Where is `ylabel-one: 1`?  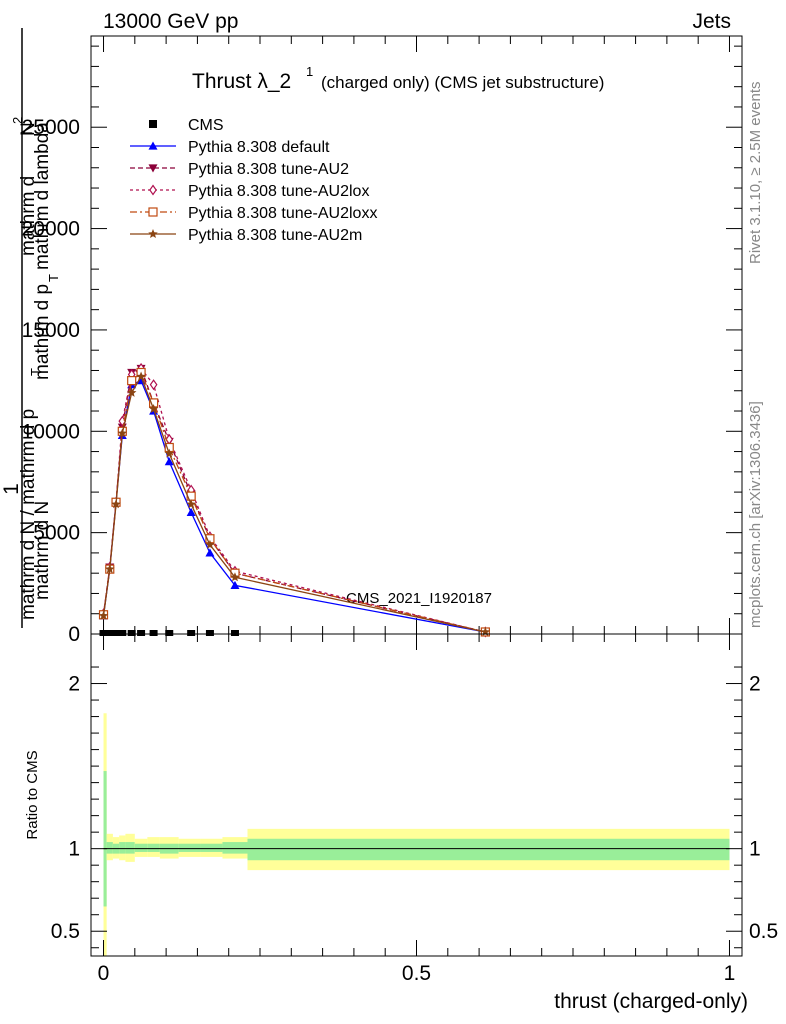
ylabel-one: 1 is located at coordinates (11, 489).